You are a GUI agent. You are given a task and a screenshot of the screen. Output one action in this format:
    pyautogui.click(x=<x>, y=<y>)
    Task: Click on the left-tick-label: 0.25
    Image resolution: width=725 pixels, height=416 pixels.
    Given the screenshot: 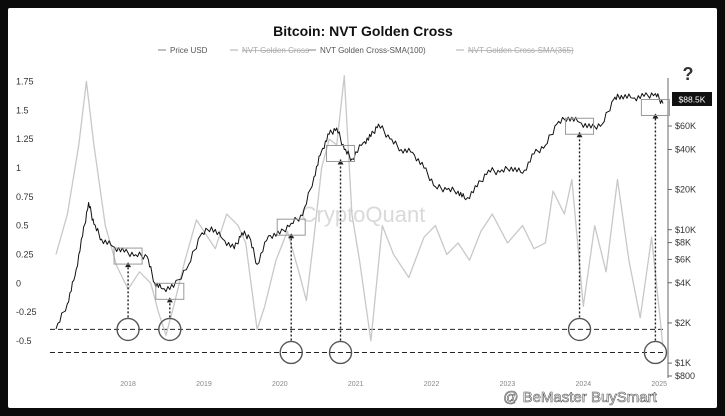 What is the action you would take?
    pyautogui.click(x=25, y=254)
    